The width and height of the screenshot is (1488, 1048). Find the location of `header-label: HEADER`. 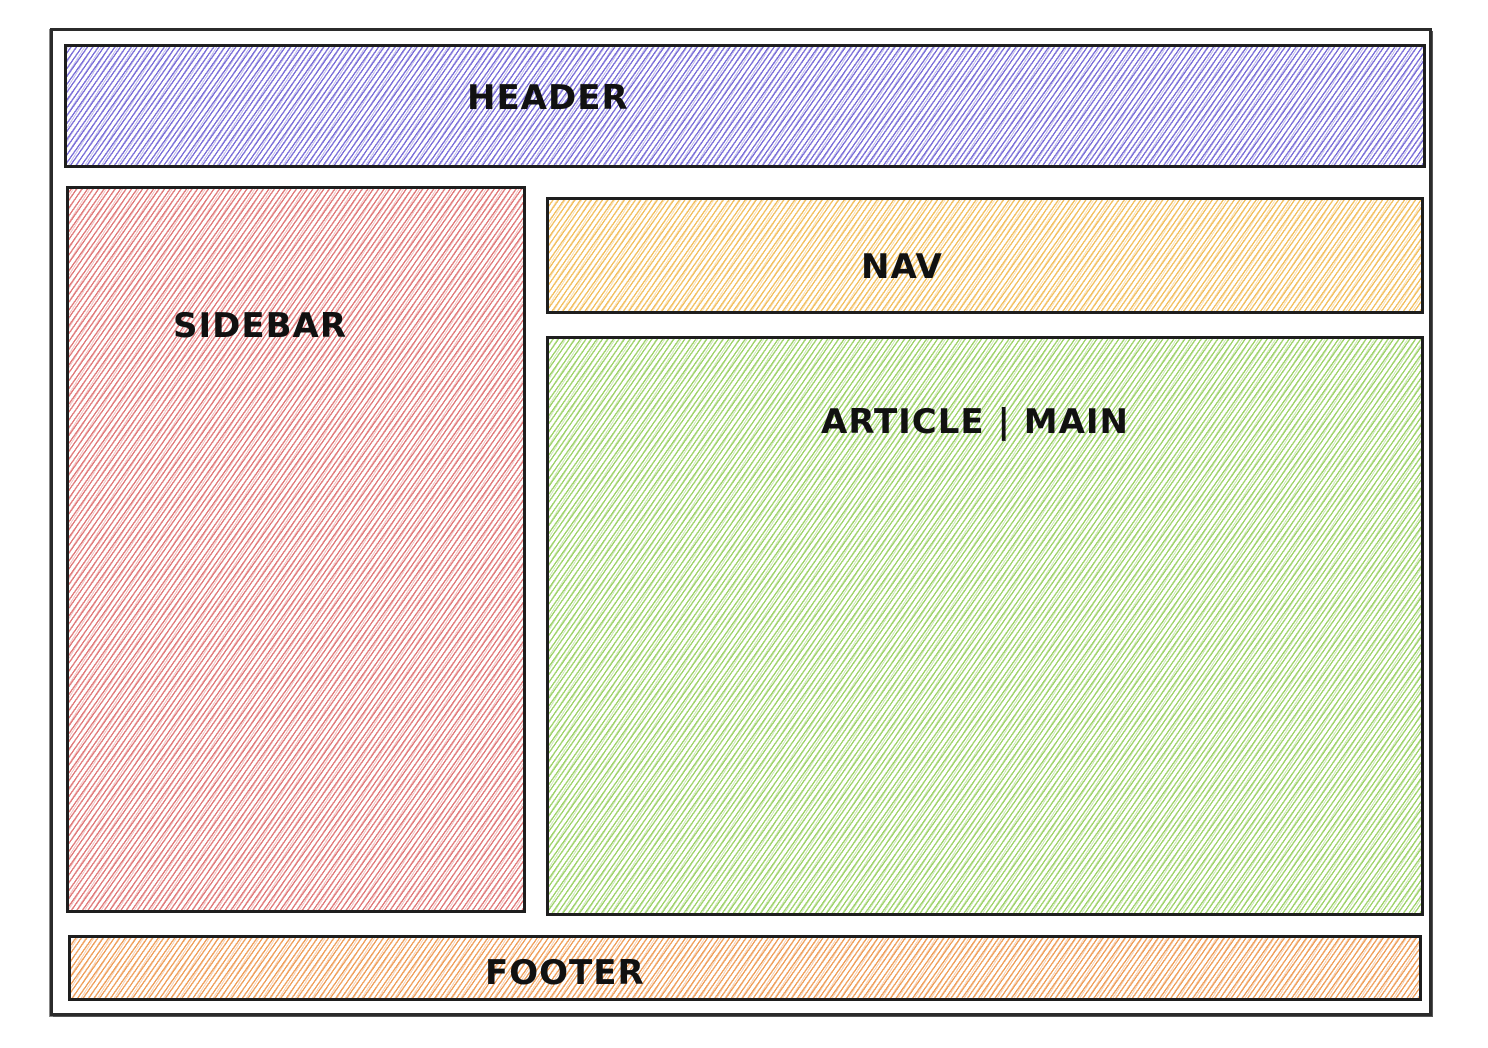

header-label: HEADER is located at coordinates (548, 98).